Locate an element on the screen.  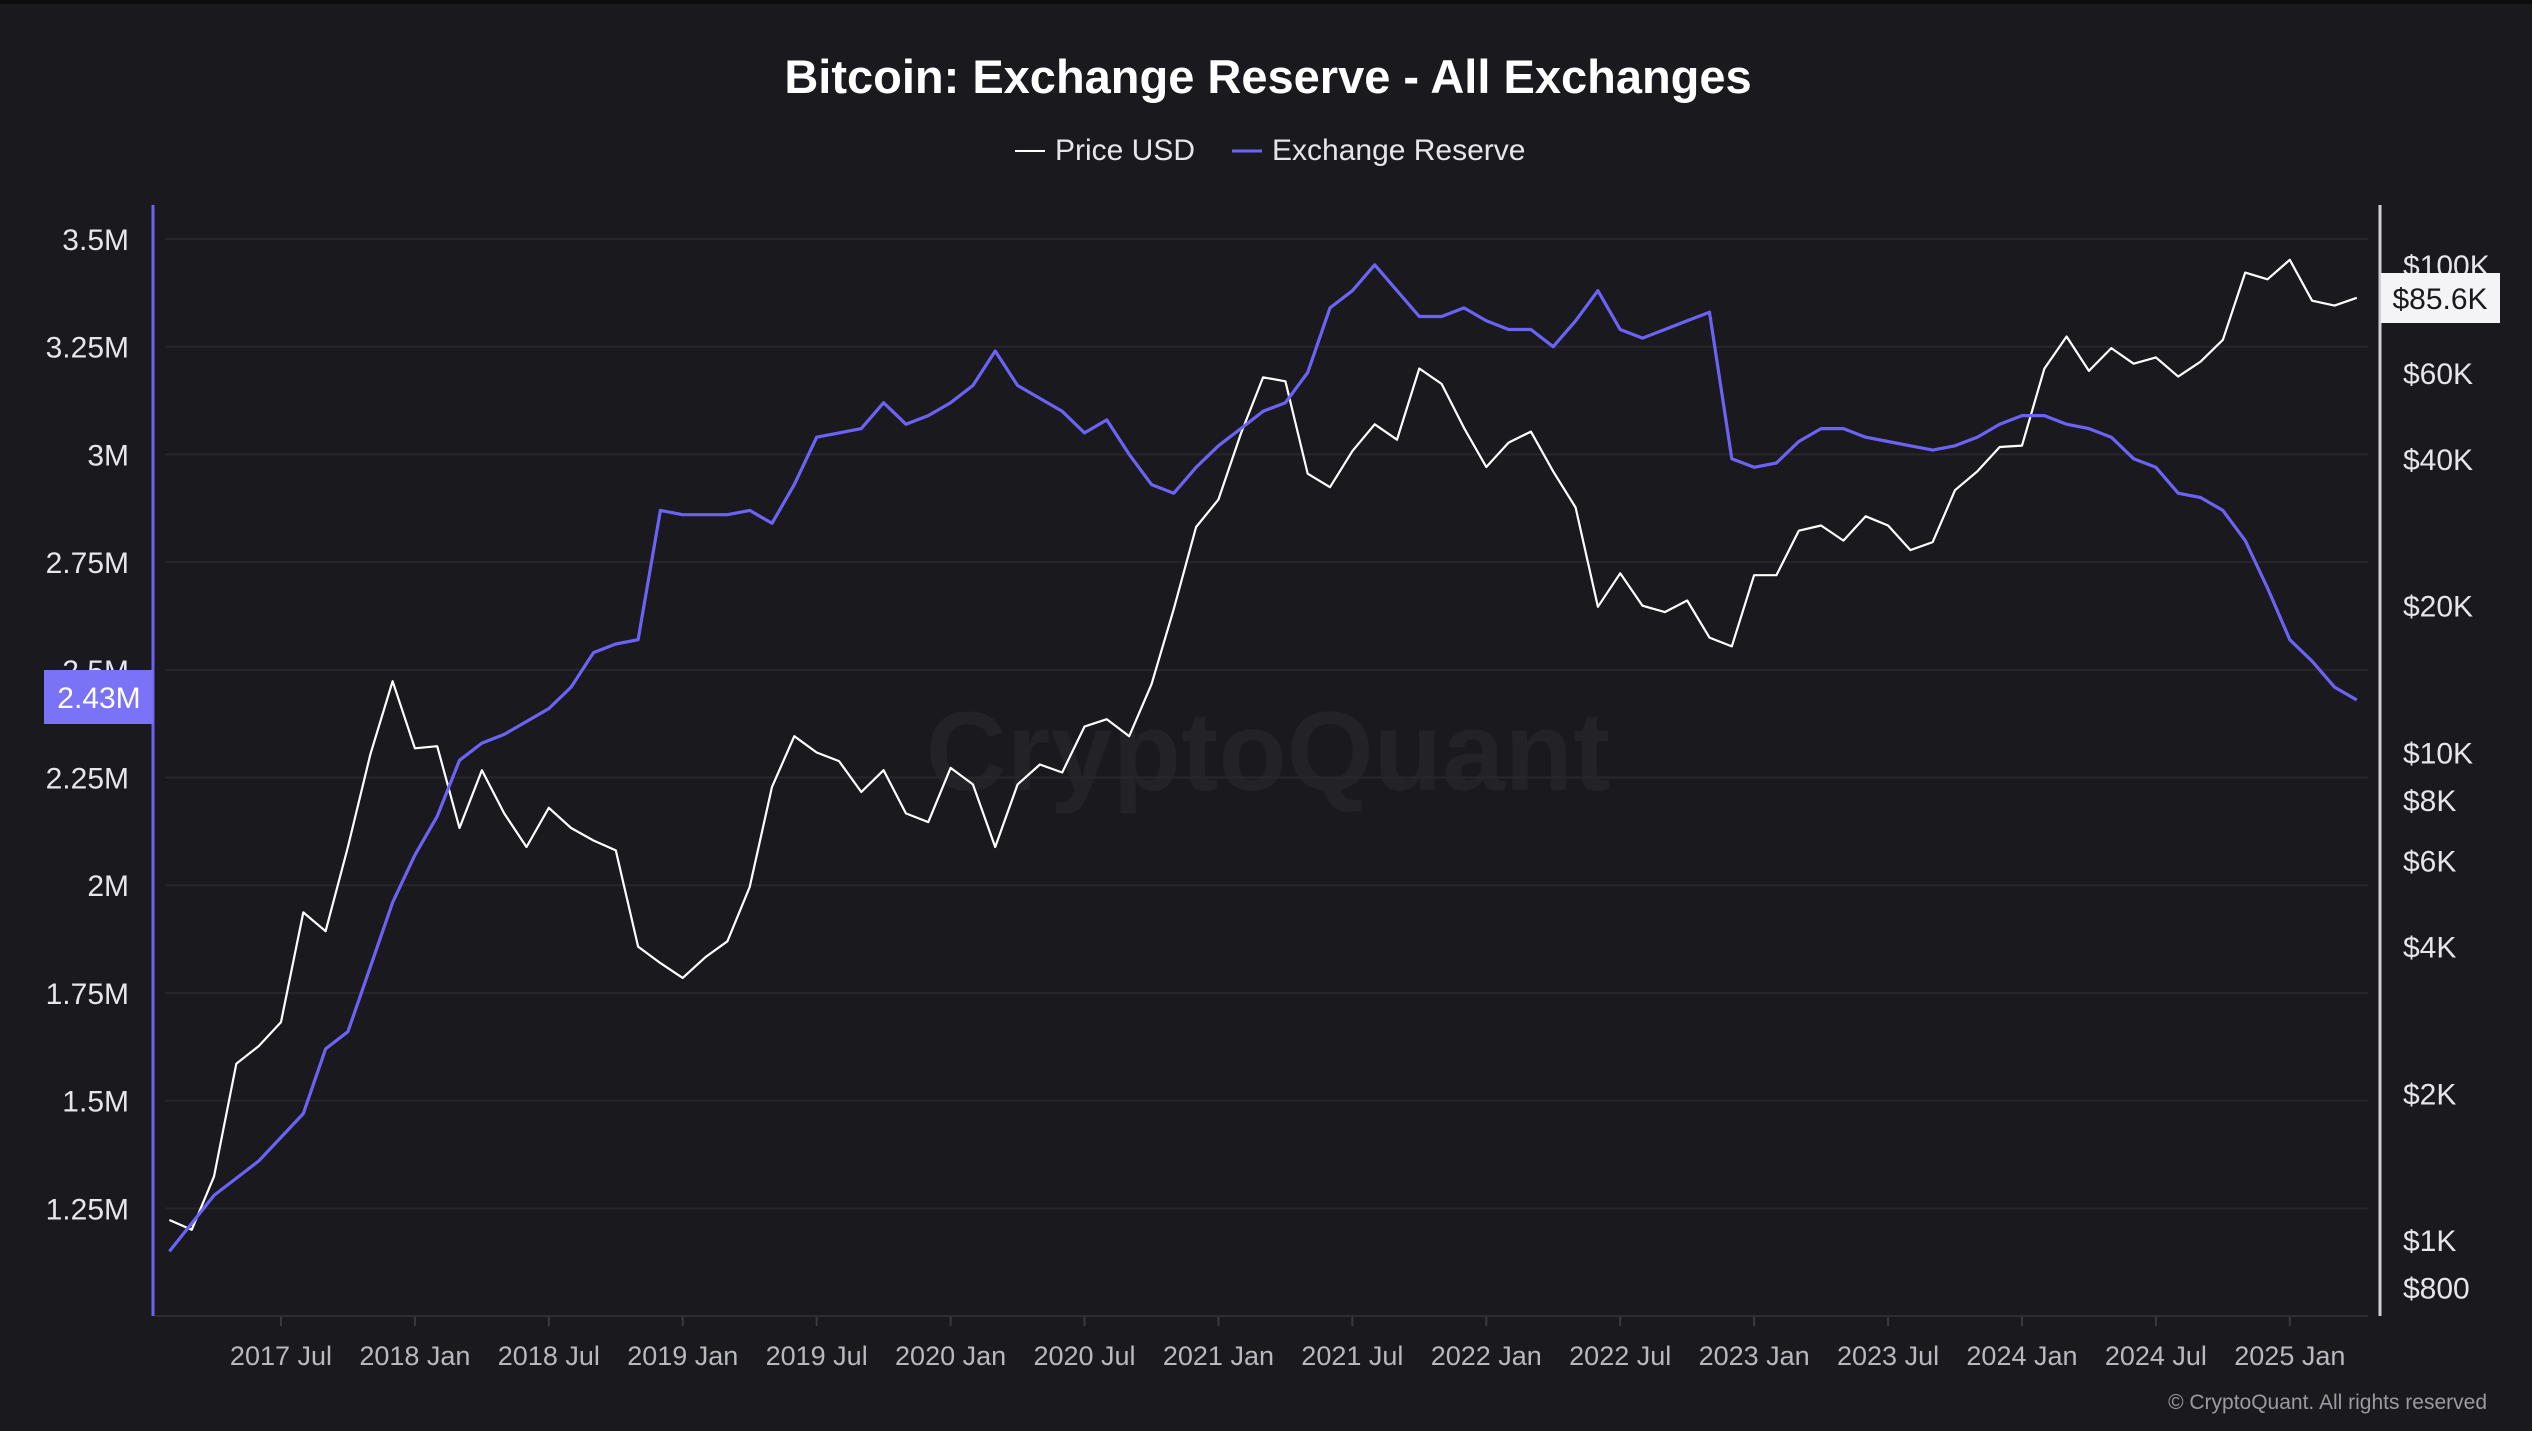
right-tick-label: $40K is located at coordinates (2438, 460).